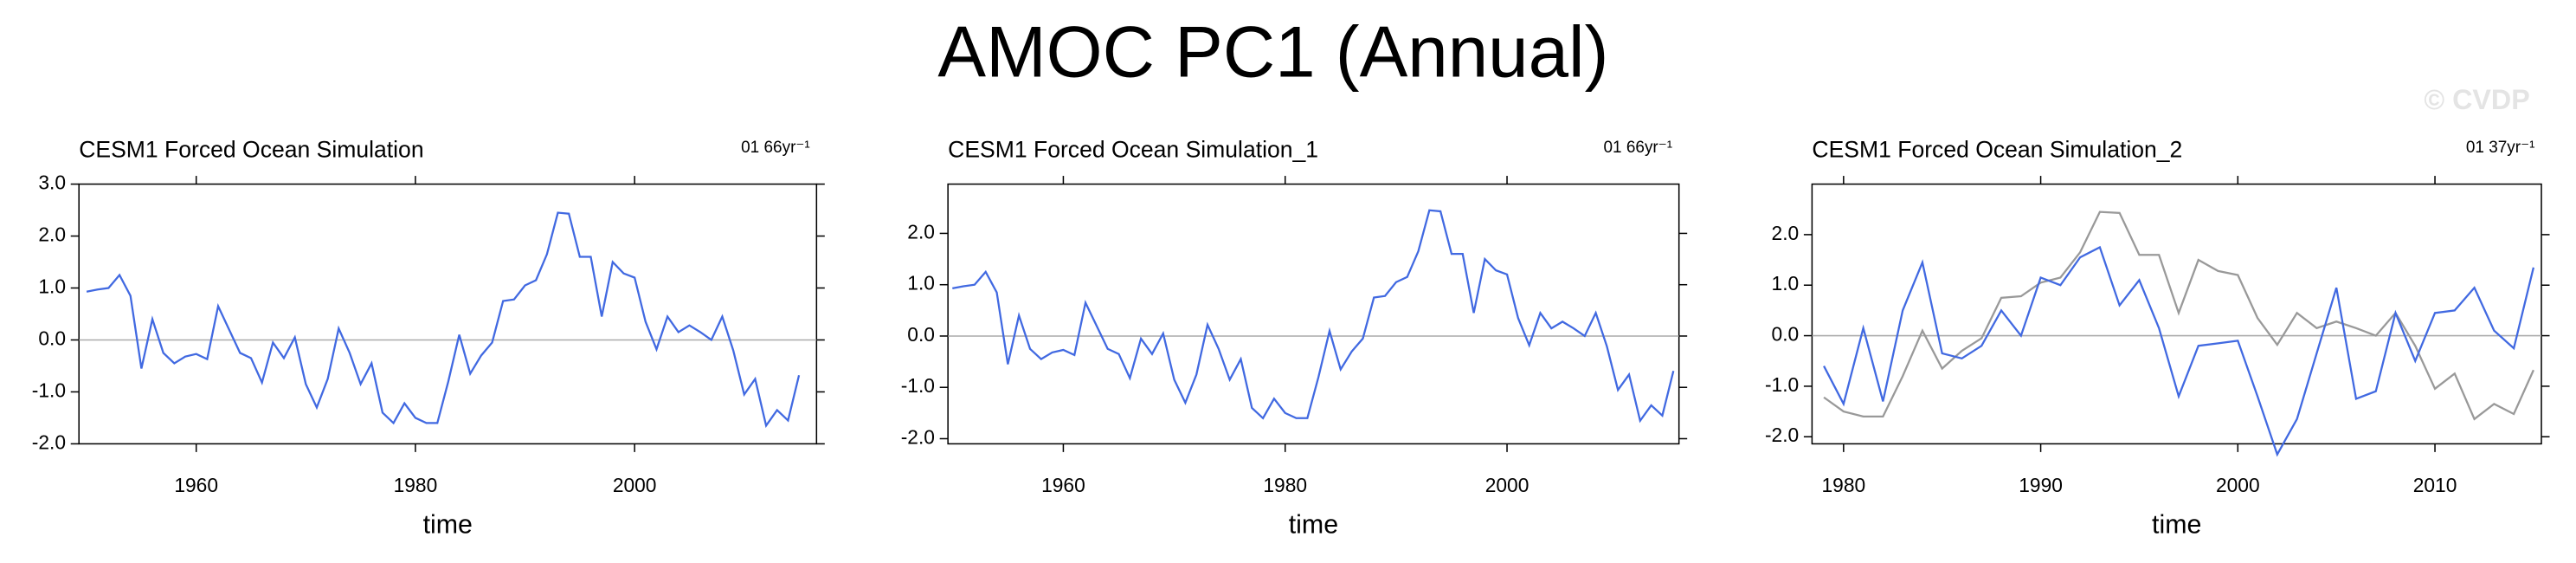  What do you see at coordinates (52, 182) in the screenshot?
I see `y-tick-label: 3.0` at bounding box center [52, 182].